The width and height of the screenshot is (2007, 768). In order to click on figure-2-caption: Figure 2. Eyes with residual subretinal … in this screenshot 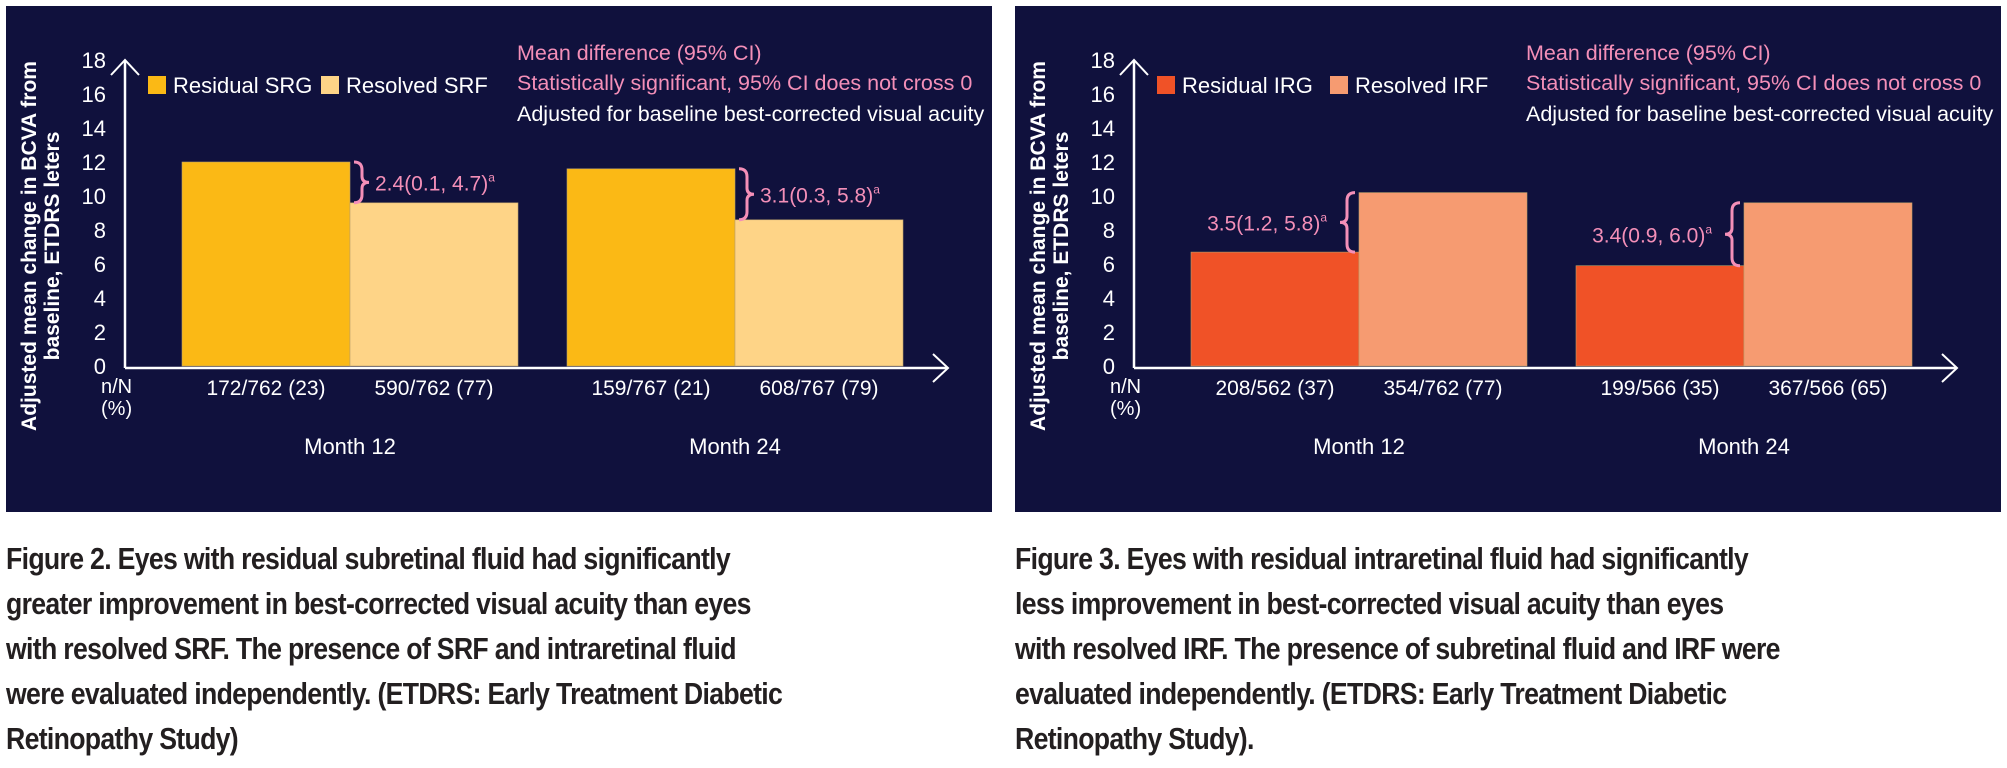, I will do `click(479, 648)`.